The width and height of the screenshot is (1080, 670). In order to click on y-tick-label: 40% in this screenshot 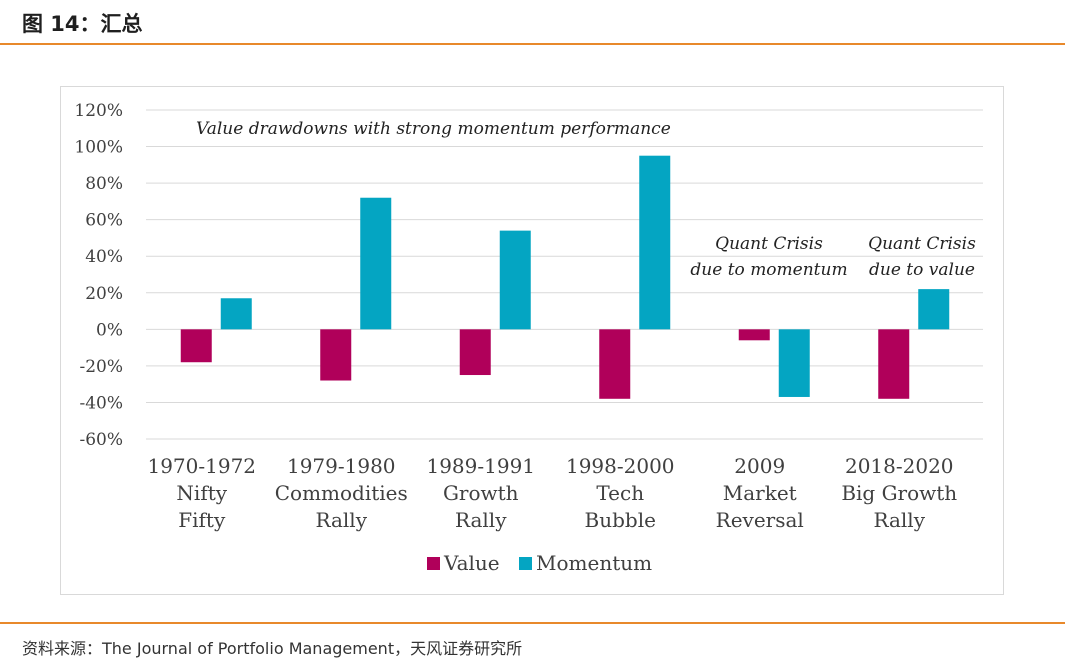, I will do `click(104, 257)`.